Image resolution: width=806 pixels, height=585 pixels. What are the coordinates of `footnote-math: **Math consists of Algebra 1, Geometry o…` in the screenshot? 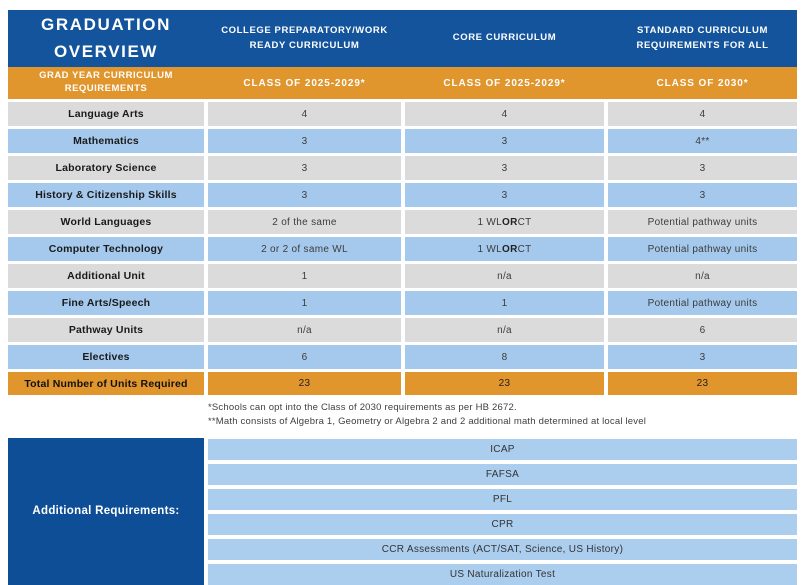 It's located at (427, 422).